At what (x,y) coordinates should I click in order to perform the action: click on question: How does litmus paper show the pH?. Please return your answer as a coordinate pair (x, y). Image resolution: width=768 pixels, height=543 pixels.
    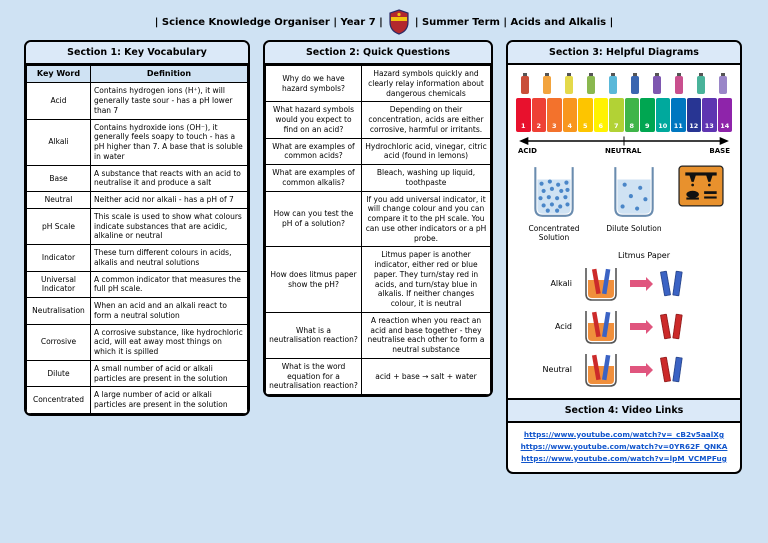
    Looking at the image, I should click on (313, 279).